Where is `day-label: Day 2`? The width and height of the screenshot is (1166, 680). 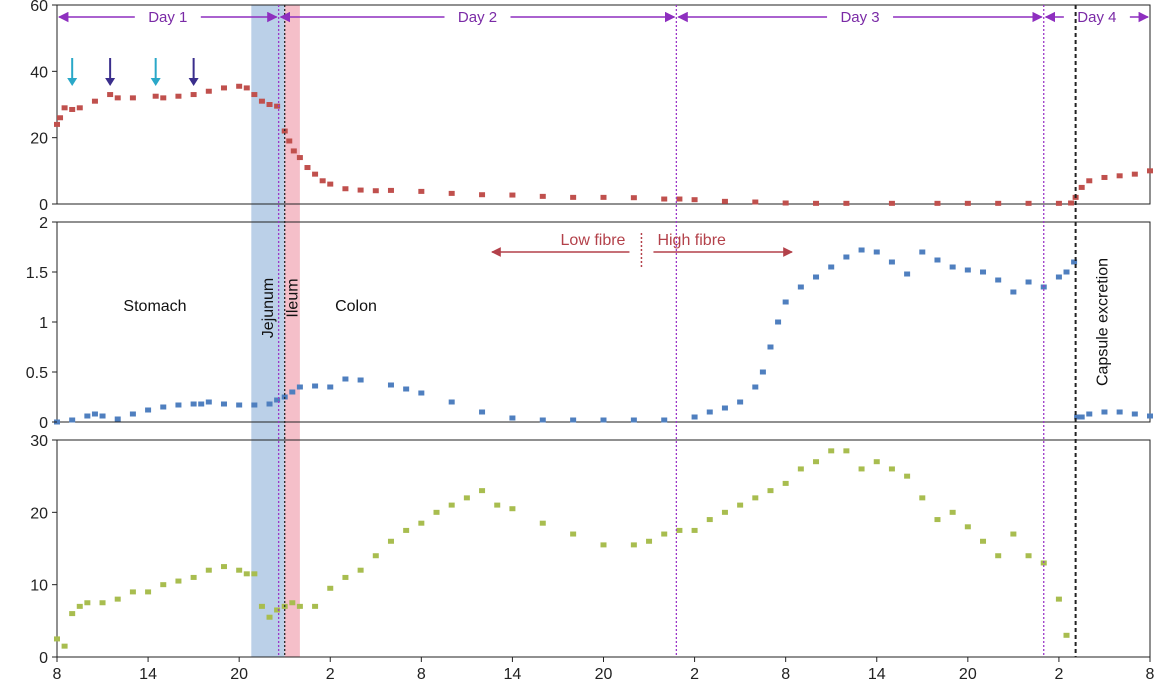
day-label: Day 2 is located at coordinates (477, 17).